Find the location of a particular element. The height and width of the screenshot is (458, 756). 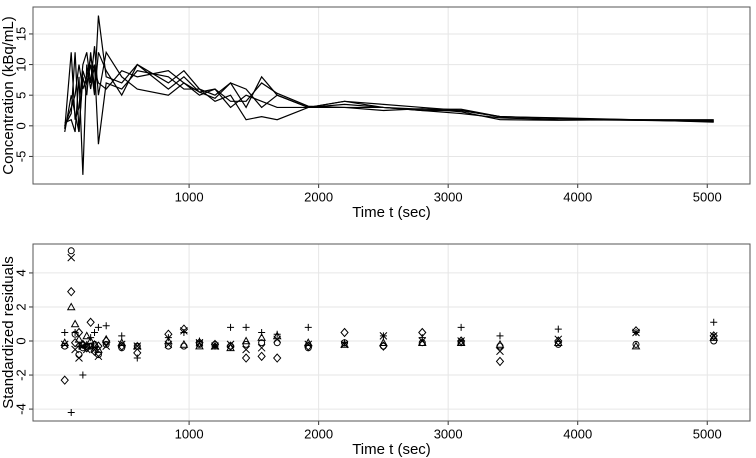

y-axis-label: Standardized residuals is located at coordinates (8, 332).